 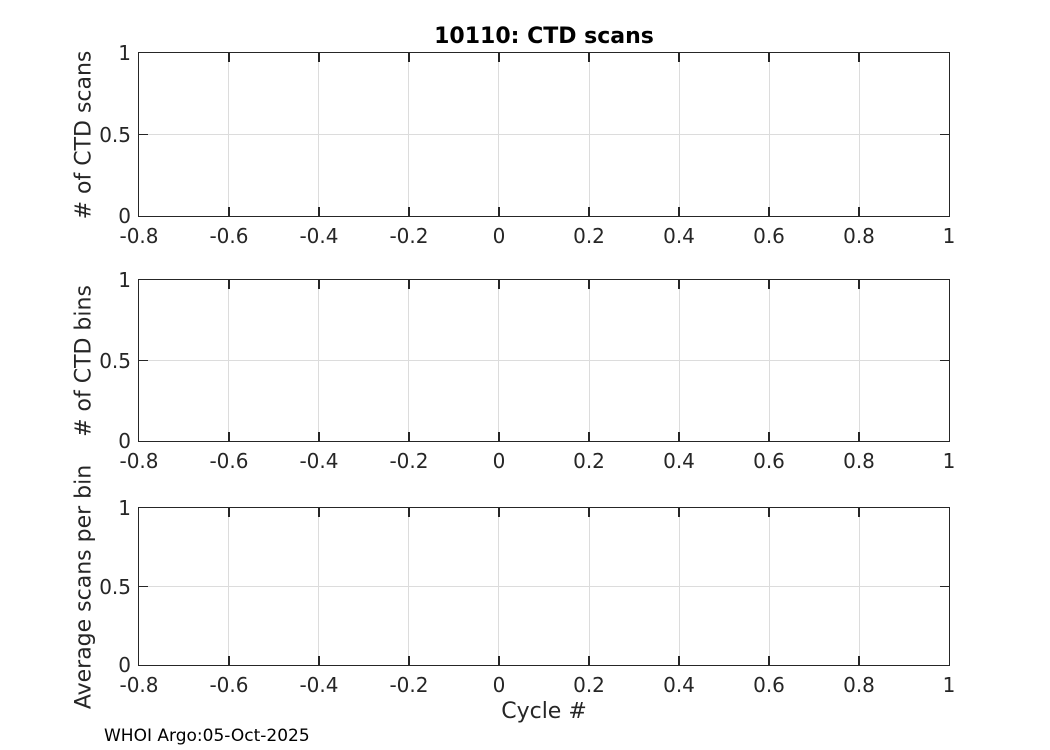 I want to click on figure-title: 10110: CTD scans, so click(x=544, y=36).